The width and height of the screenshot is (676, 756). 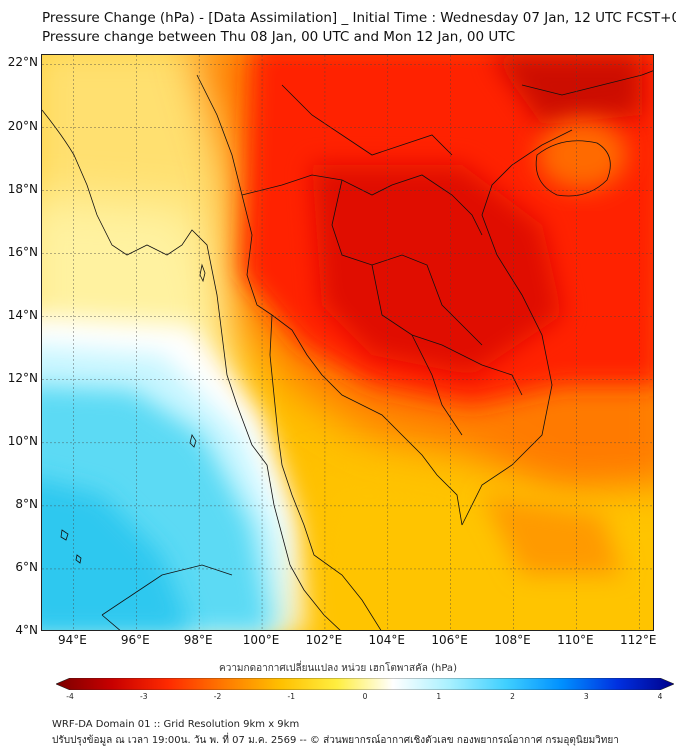 What do you see at coordinates (22, 188) in the screenshot?
I see `latitude-label: 18°N` at bounding box center [22, 188].